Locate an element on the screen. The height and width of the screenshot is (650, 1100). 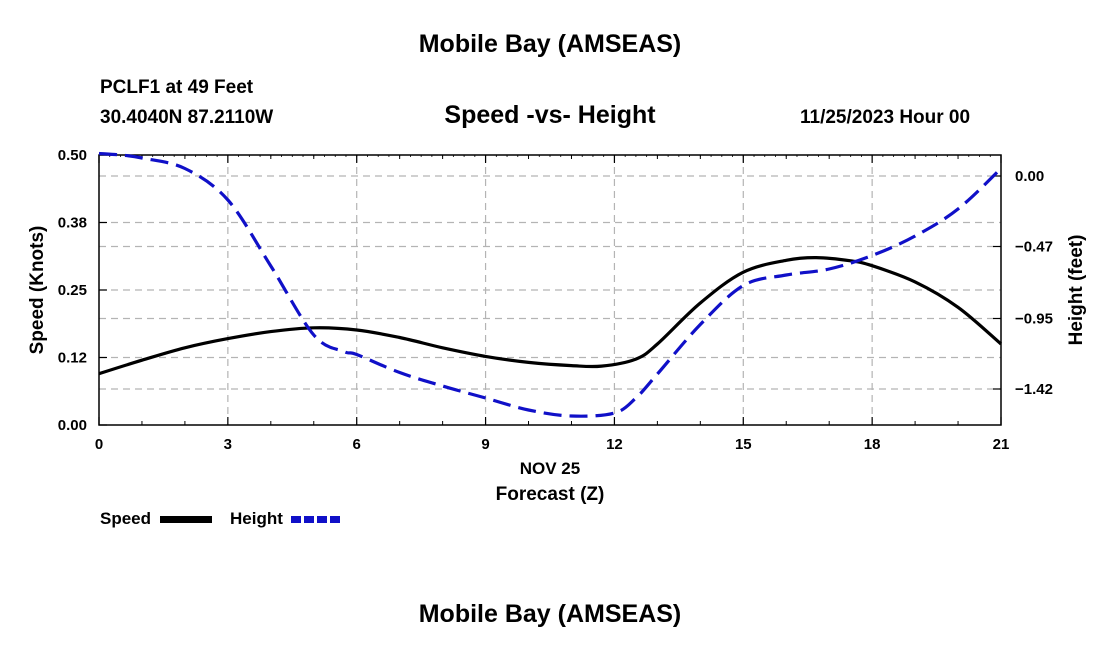
y2-axis-title: Height (feet) is located at coordinates (1076, 290).